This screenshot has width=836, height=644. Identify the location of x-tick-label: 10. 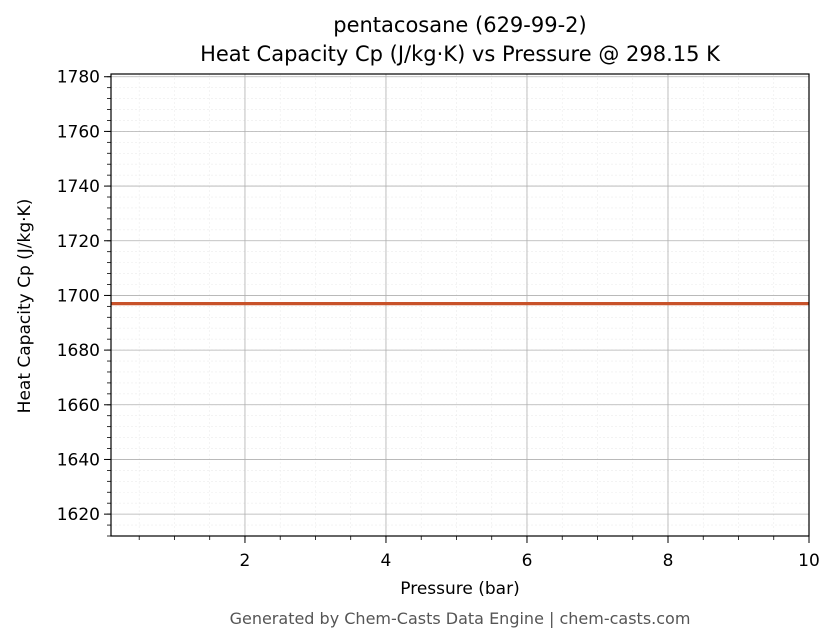
(809, 561).